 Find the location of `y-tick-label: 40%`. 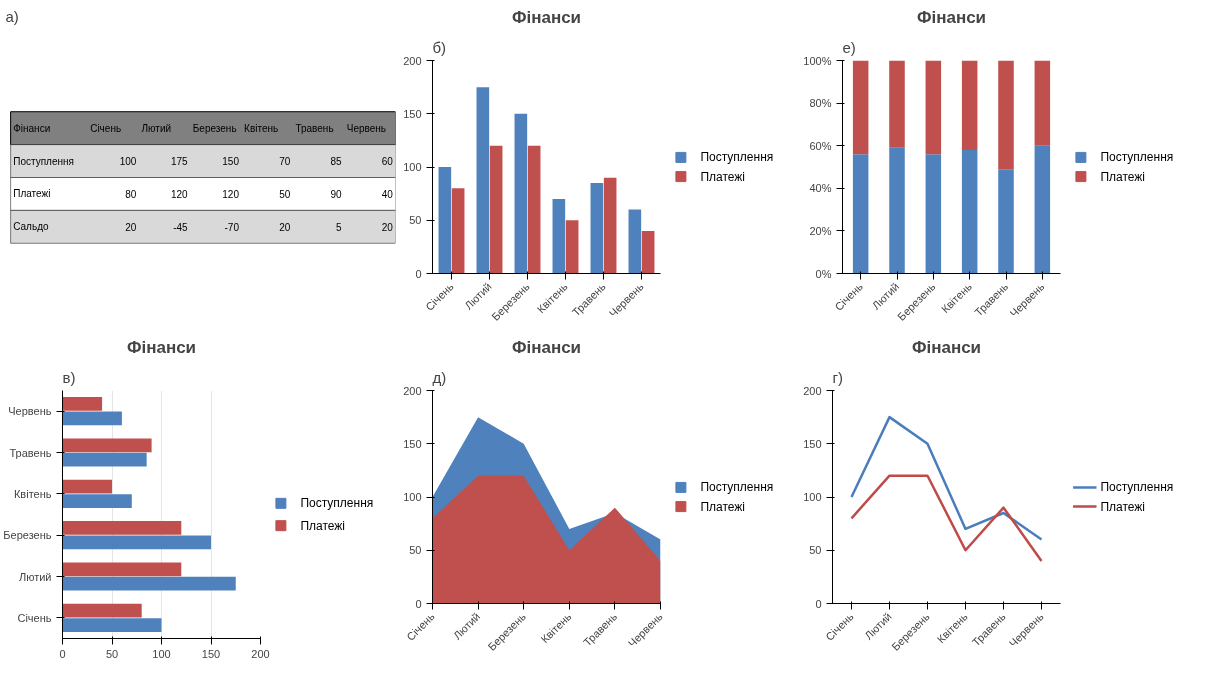

y-tick-label: 40% is located at coordinates (820, 188).